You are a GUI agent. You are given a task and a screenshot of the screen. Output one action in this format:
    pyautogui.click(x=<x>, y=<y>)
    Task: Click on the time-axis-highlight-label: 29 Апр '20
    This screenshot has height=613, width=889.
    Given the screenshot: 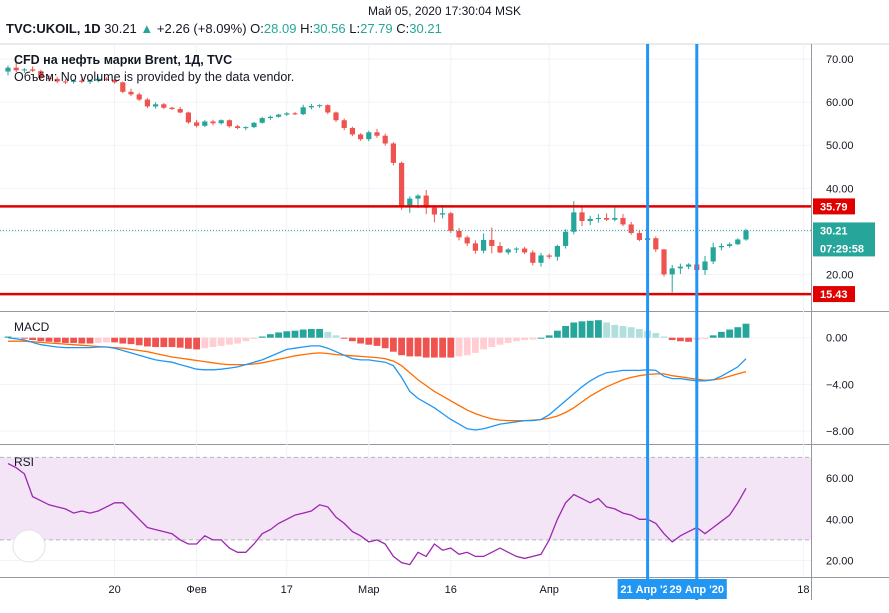 What is the action you would take?
    pyautogui.click(x=697, y=590)
    